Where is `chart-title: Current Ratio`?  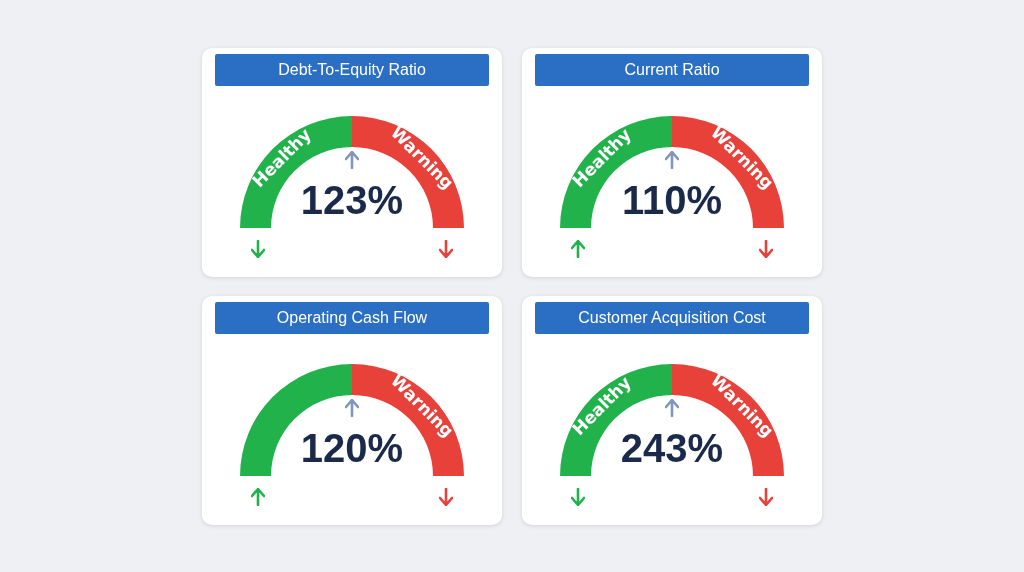 chart-title: Current Ratio is located at coordinates (672, 70).